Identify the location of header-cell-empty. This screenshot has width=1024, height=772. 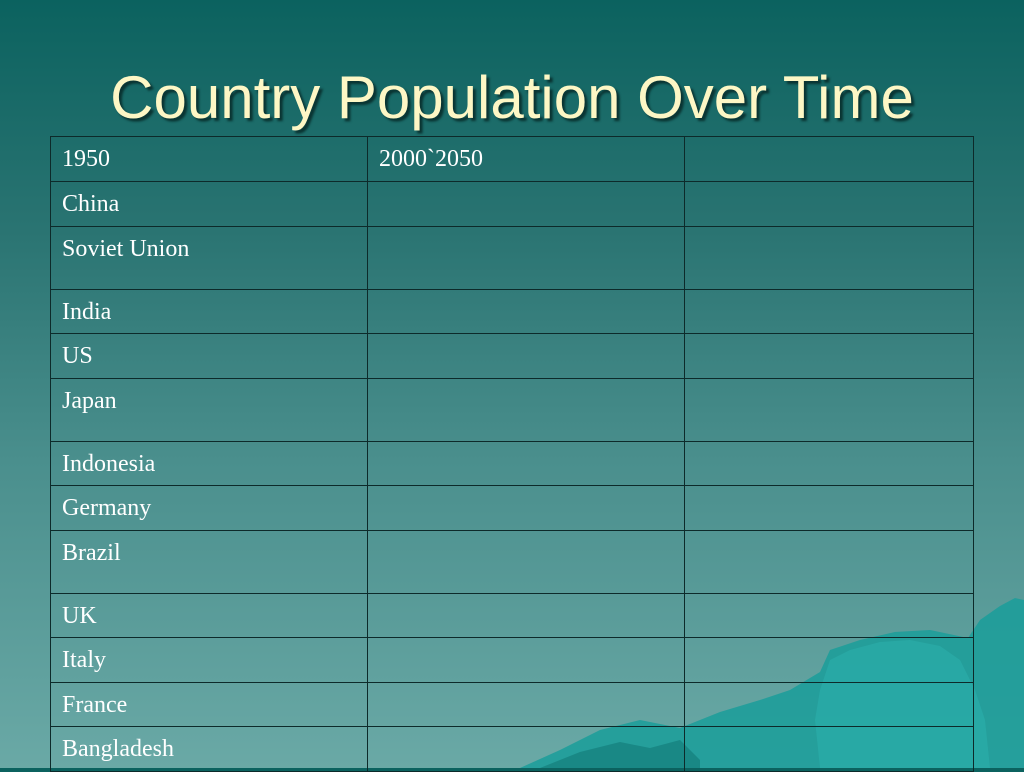
(829, 159).